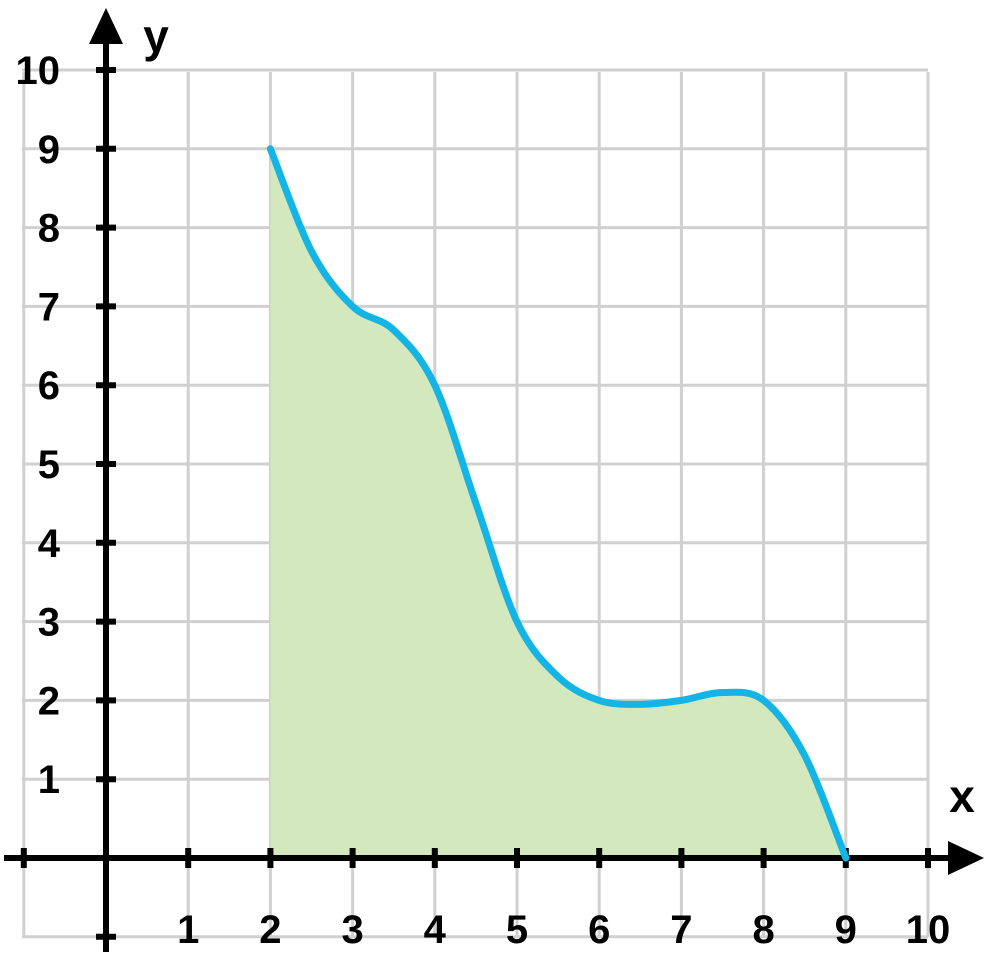 This screenshot has width=1000, height=967. Describe the element at coordinates (435, 930) in the screenshot. I see `x-tick-label: 4` at that location.